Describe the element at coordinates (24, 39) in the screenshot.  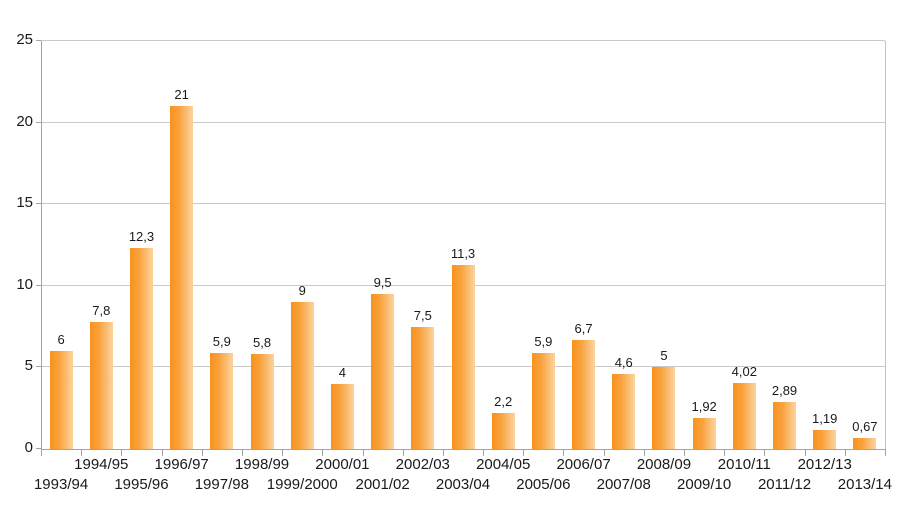
I see `y-axis-tick-label: 25` at that location.